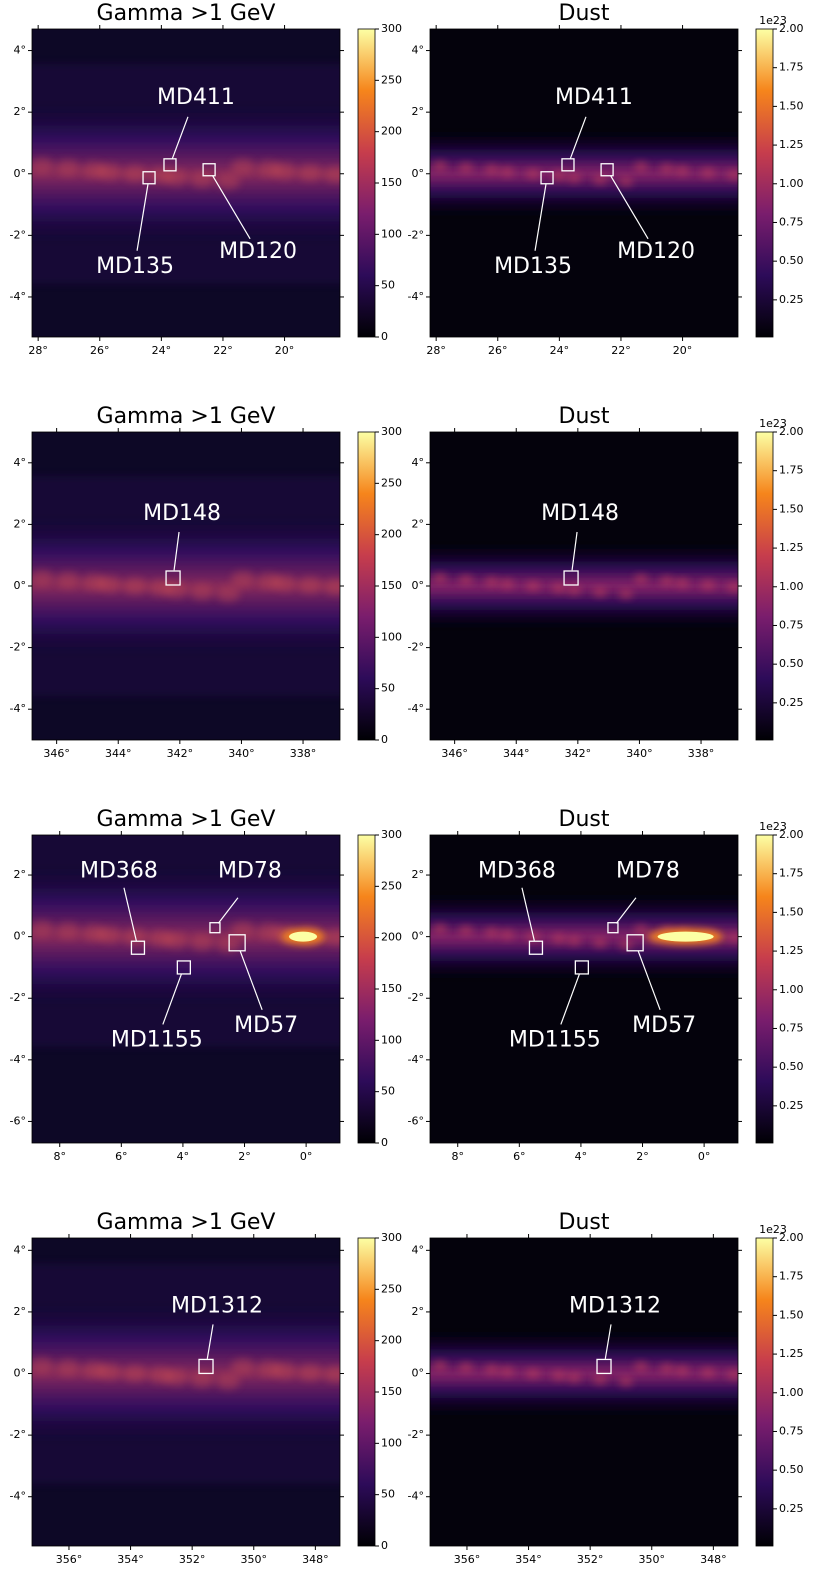 The image size is (815, 1583). I want to click on x-tick-label: 0°, so click(306, 1156).